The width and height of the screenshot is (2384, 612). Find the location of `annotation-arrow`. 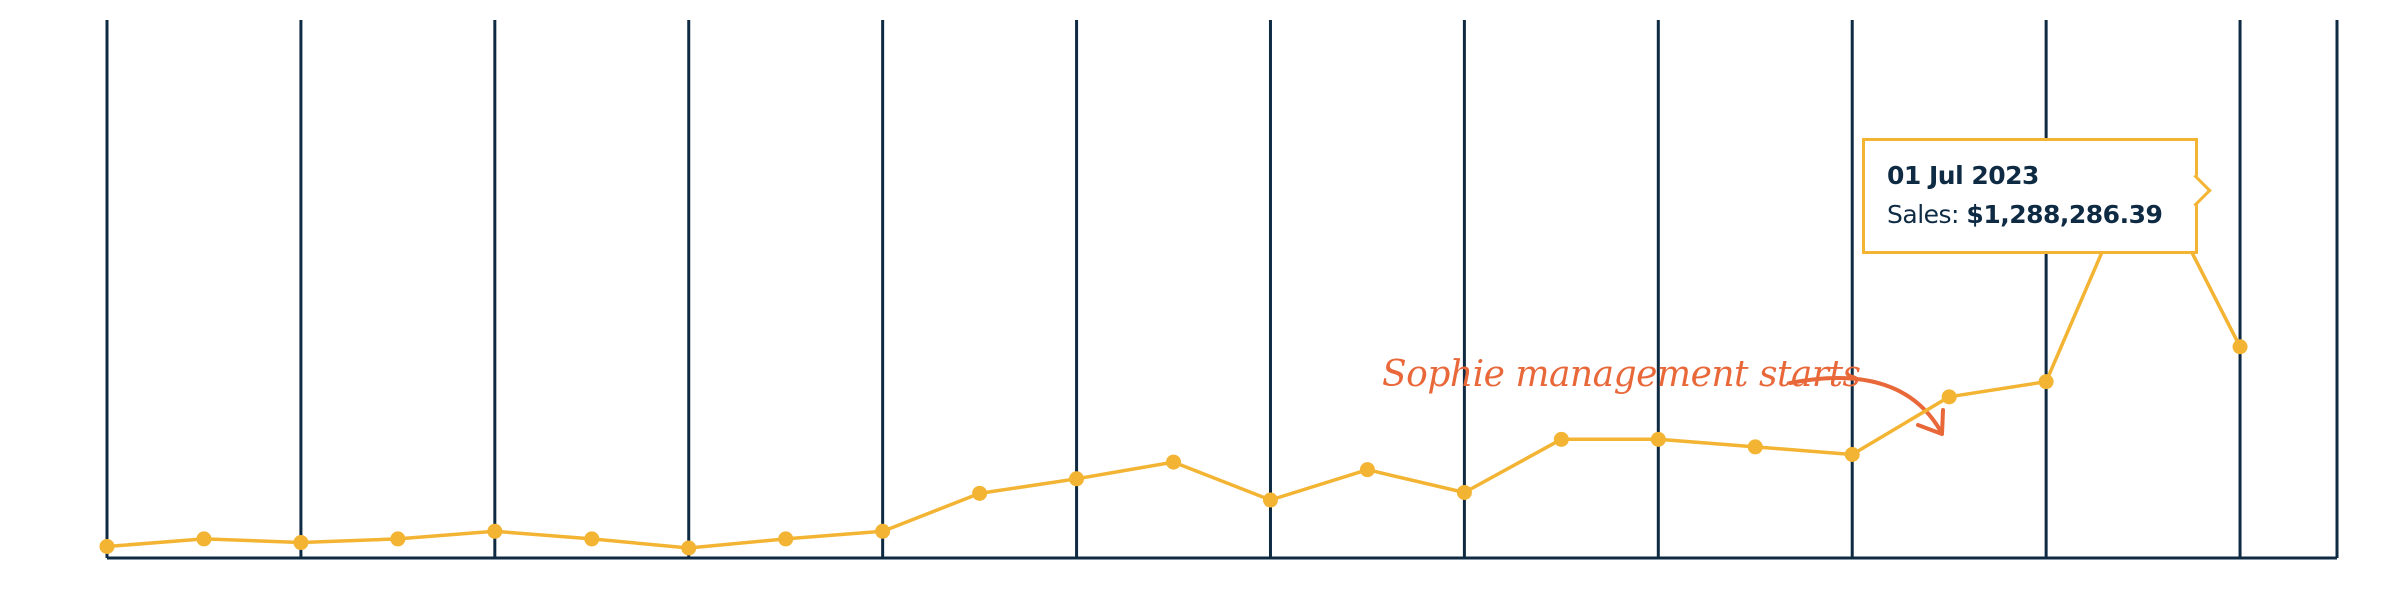

annotation-arrow is located at coordinates (1866, 406).